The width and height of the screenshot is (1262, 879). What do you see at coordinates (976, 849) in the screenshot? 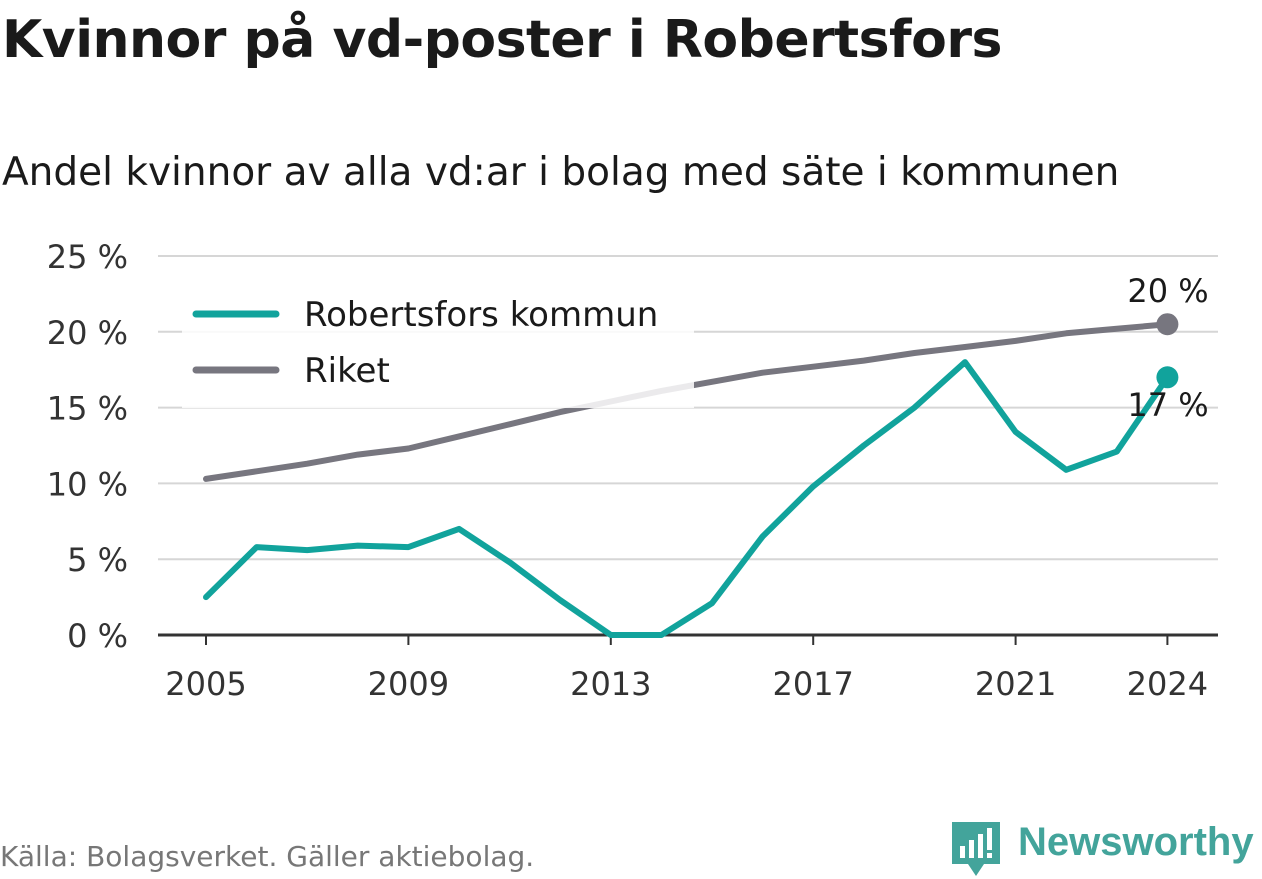
I see `newsworthy-logo-icon` at bounding box center [976, 849].